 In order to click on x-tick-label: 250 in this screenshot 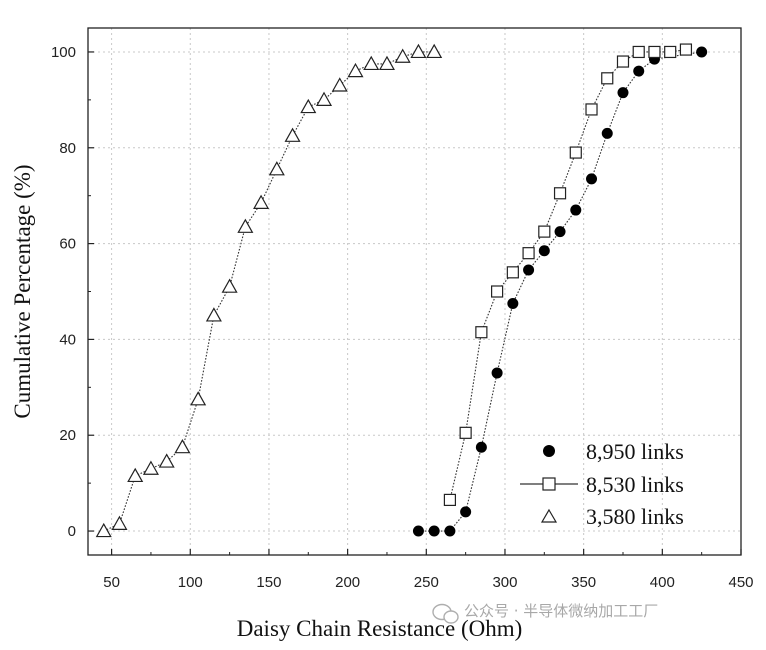, I will do `click(426, 582)`.